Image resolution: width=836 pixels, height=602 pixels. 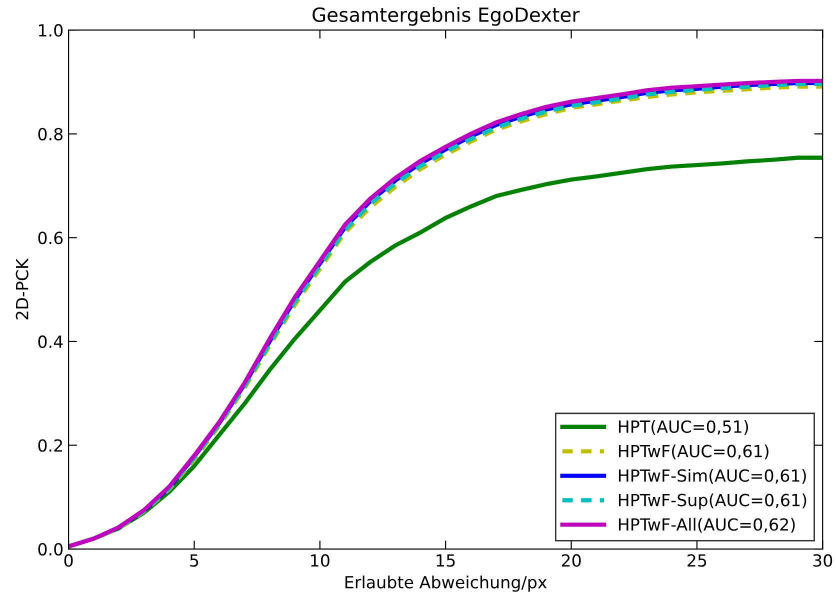 I want to click on legend-label: HPTwF-Sup(AUC=0,61), so click(x=712, y=501).